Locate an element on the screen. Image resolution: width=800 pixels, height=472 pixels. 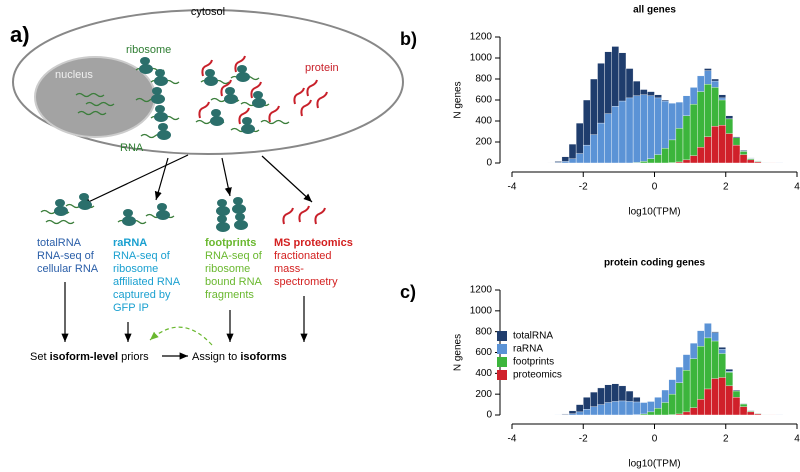
nucleus-label: nucleus is located at coordinates (74, 75).